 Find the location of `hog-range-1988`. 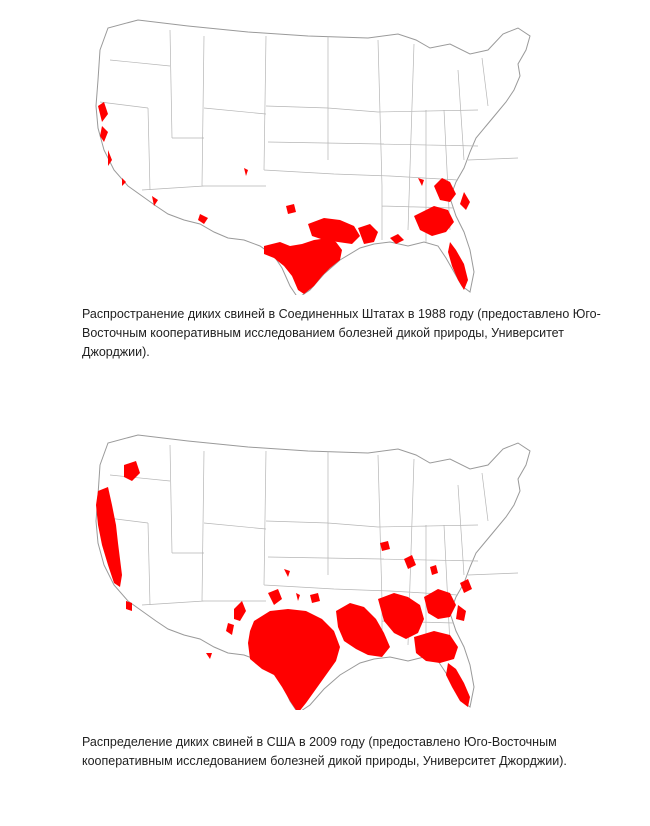

hog-range-1988 is located at coordinates (284, 198).